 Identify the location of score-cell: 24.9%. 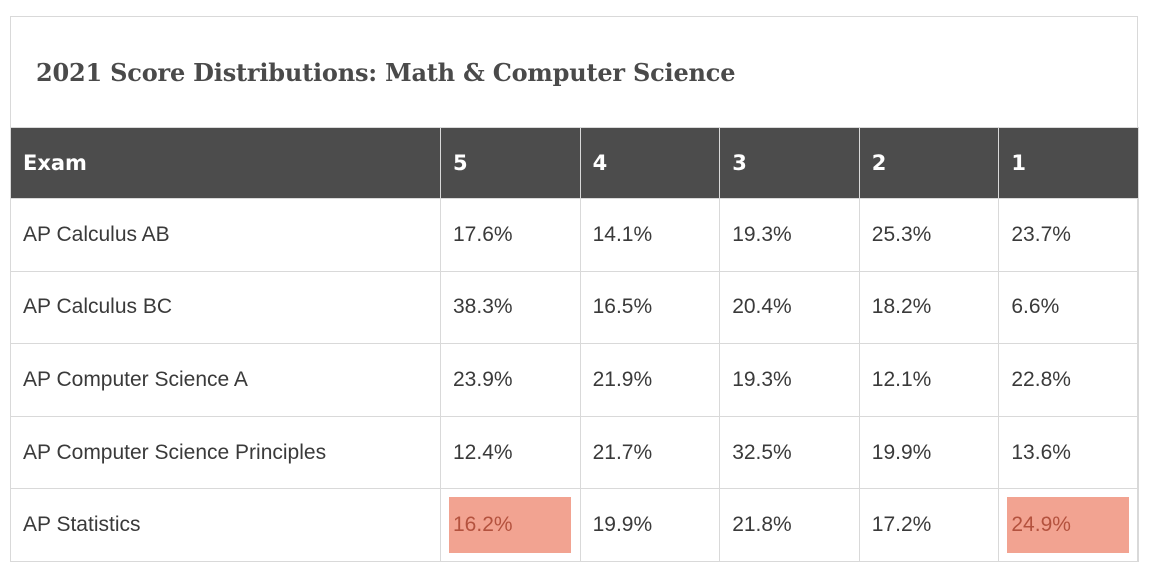
(1068, 525).